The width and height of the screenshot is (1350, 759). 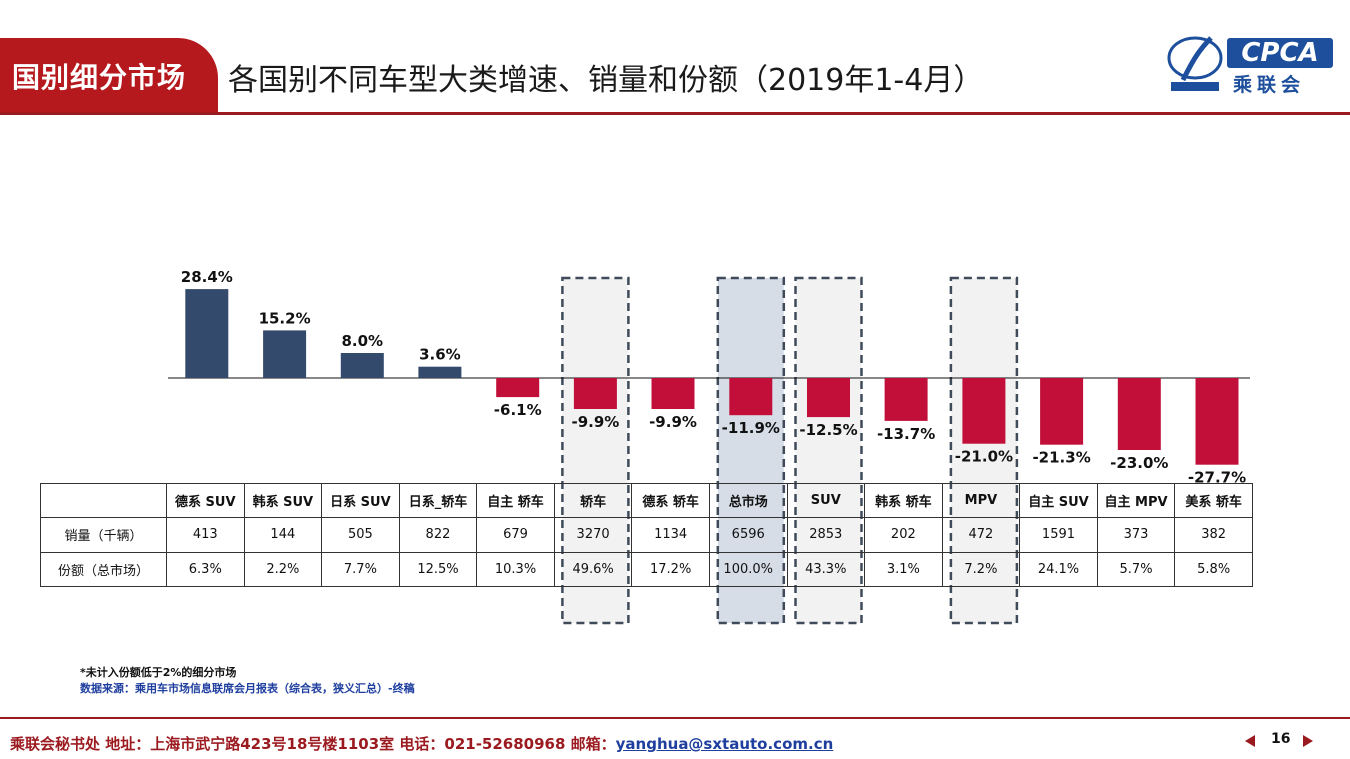 I want to click on category-header: 自主 SUV, so click(x=1058, y=500).